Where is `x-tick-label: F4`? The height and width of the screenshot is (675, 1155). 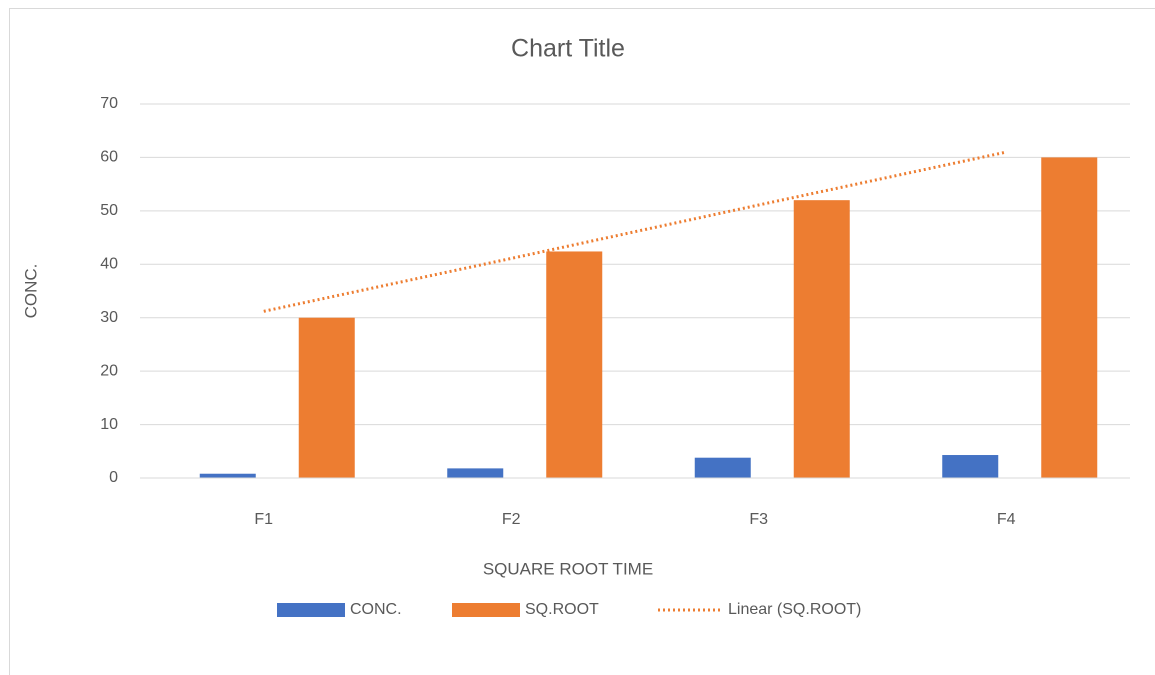 x-tick-label: F4 is located at coordinates (1006, 519).